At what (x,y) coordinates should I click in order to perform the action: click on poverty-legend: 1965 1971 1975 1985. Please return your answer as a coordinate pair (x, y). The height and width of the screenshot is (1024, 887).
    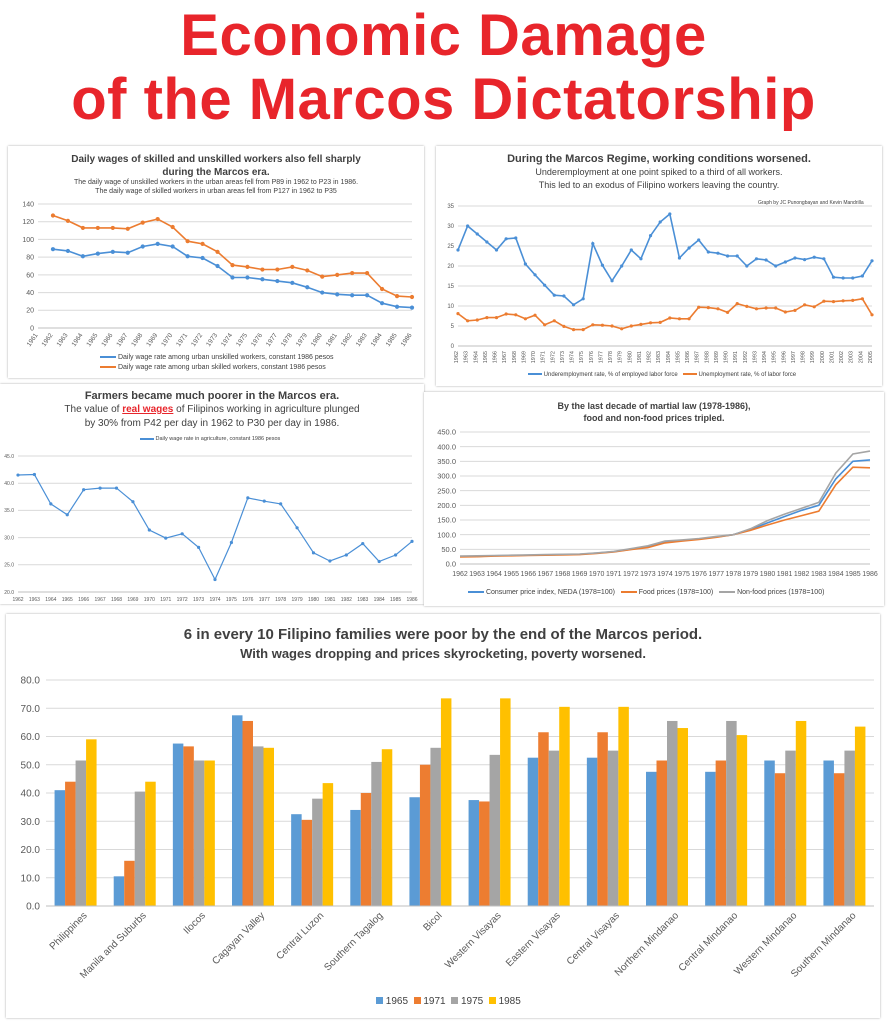
    Looking at the image, I should click on (448, 1001).